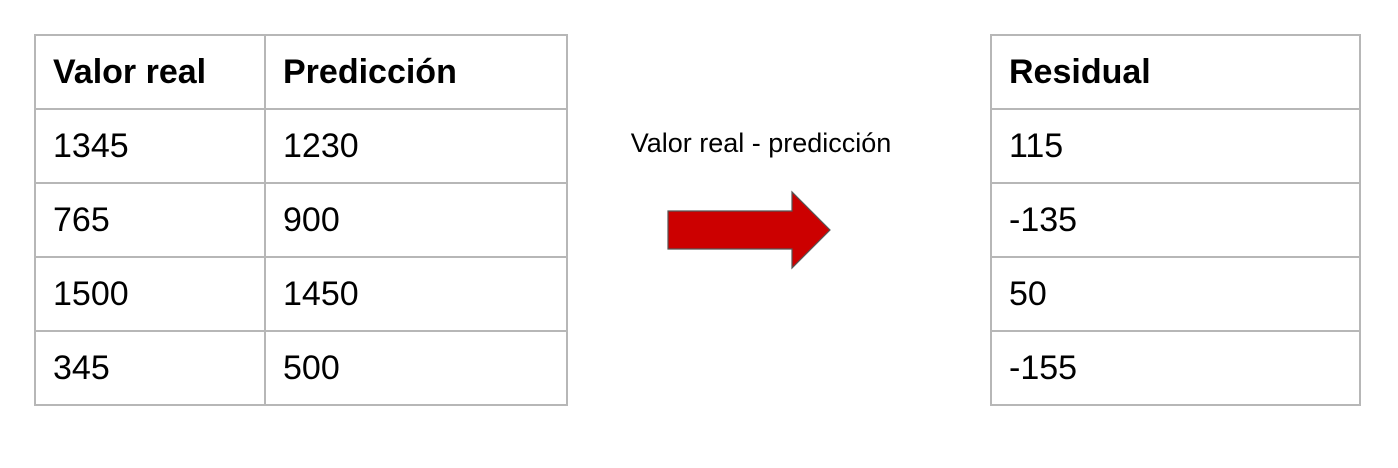 This screenshot has width=1398, height=468. What do you see at coordinates (150, 220) in the screenshot?
I see `actual-value-cell: 765` at bounding box center [150, 220].